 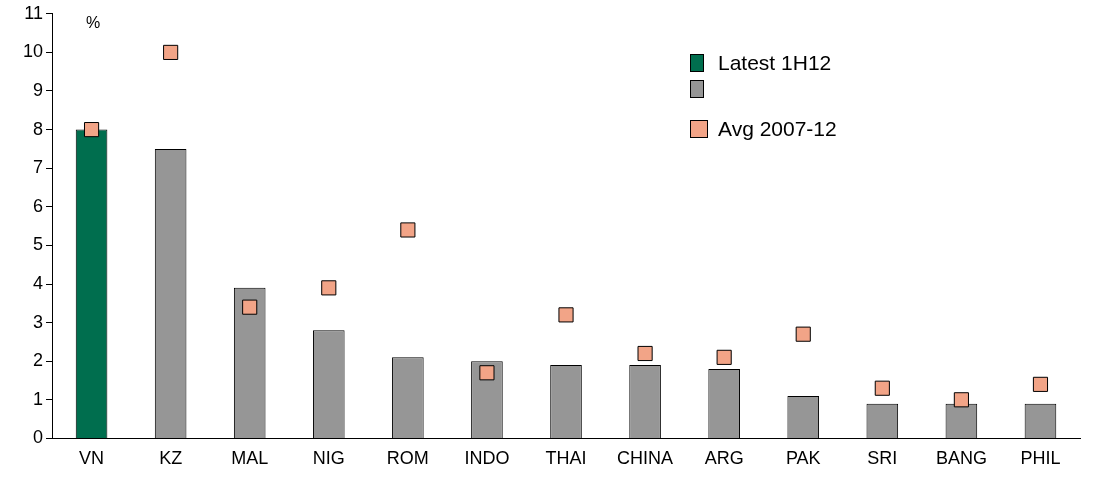 What do you see at coordinates (34, 12) in the screenshot?
I see `y-tick-label: 11` at bounding box center [34, 12].